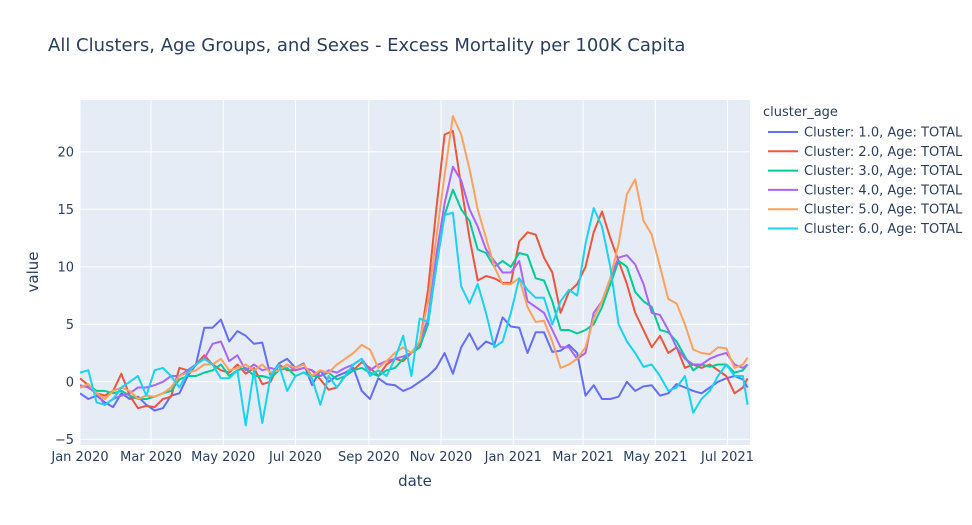 The image size is (972, 525). What do you see at coordinates (65, 152) in the screenshot?
I see `y-tick-label: 20` at bounding box center [65, 152].